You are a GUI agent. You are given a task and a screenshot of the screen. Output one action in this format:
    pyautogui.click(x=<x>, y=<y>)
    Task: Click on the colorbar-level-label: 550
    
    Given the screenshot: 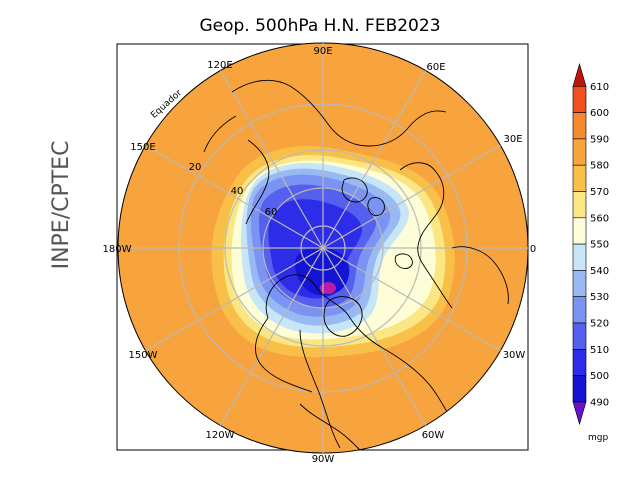 What is the action you would take?
    pyautogui.click(x=599, y=245)
    